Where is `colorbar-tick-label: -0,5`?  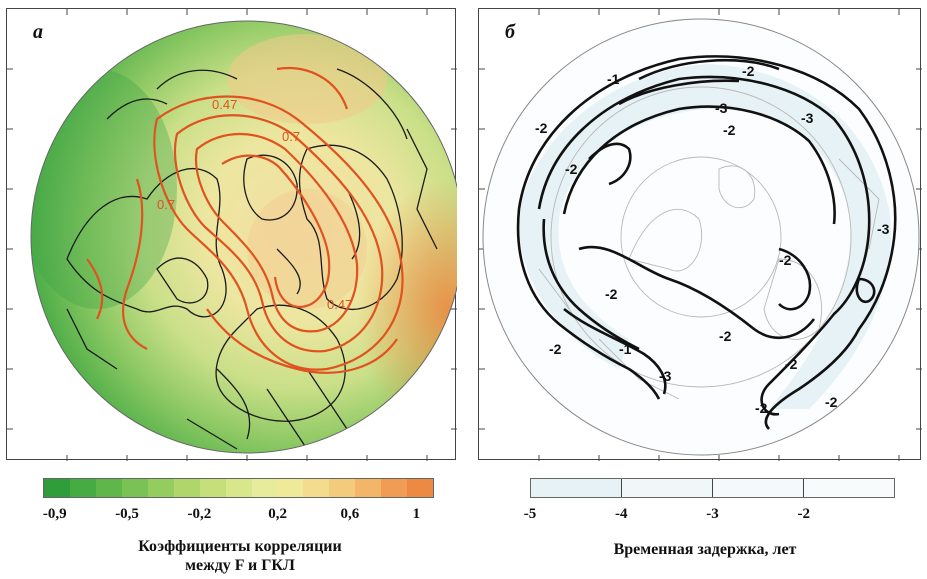 colorbar-tick-label: -0,5 is located at coordinates (127, 514).